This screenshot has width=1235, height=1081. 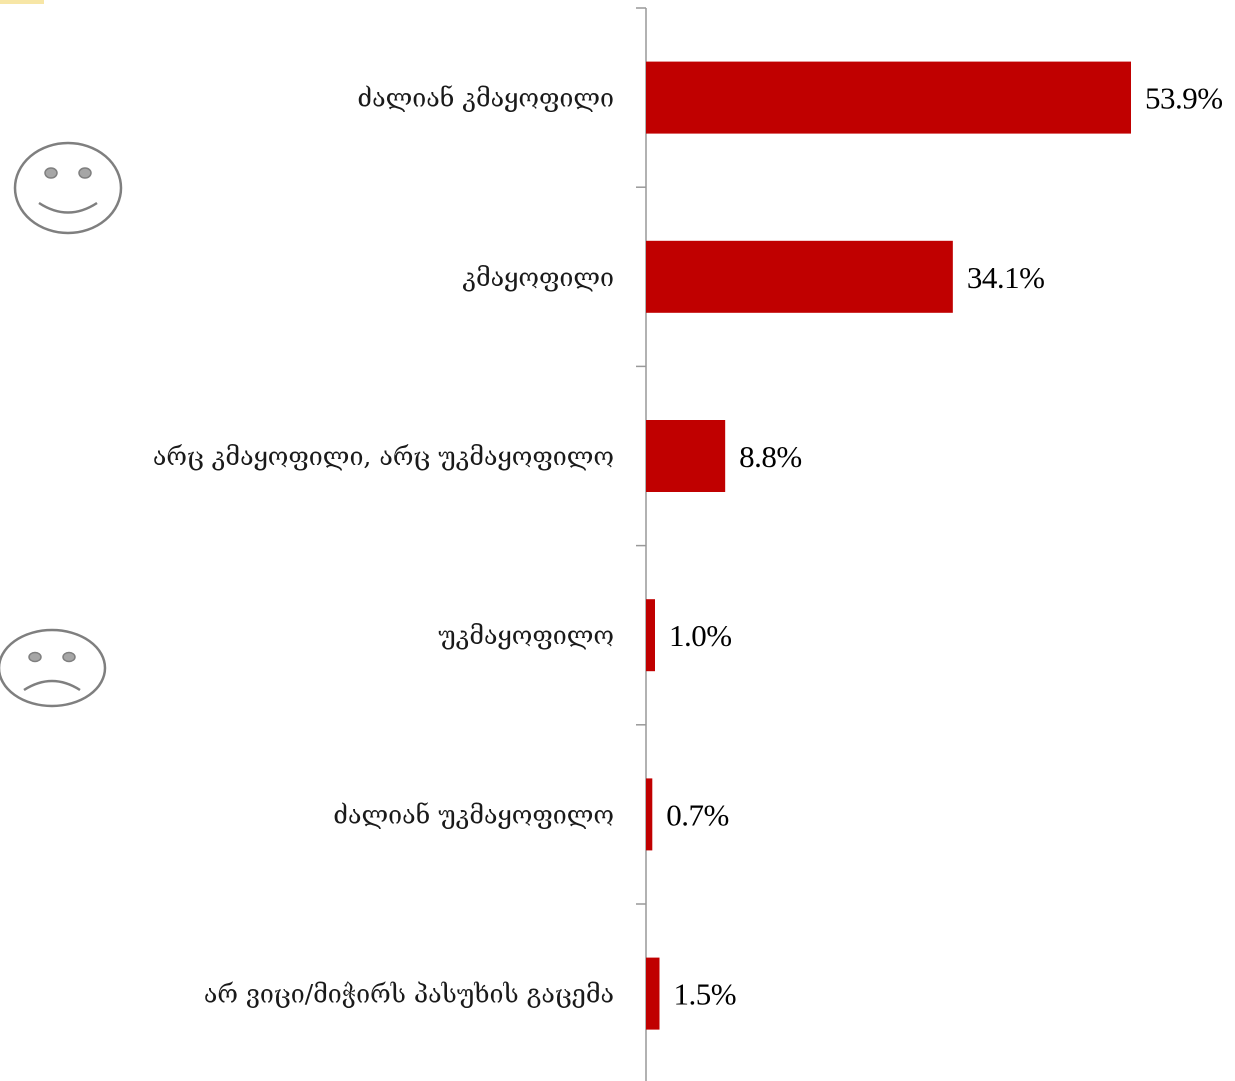 I want to click on category-label: არ ვიცი/მიჭირს პასუხის გაცემა, so click(x=409, y=994).